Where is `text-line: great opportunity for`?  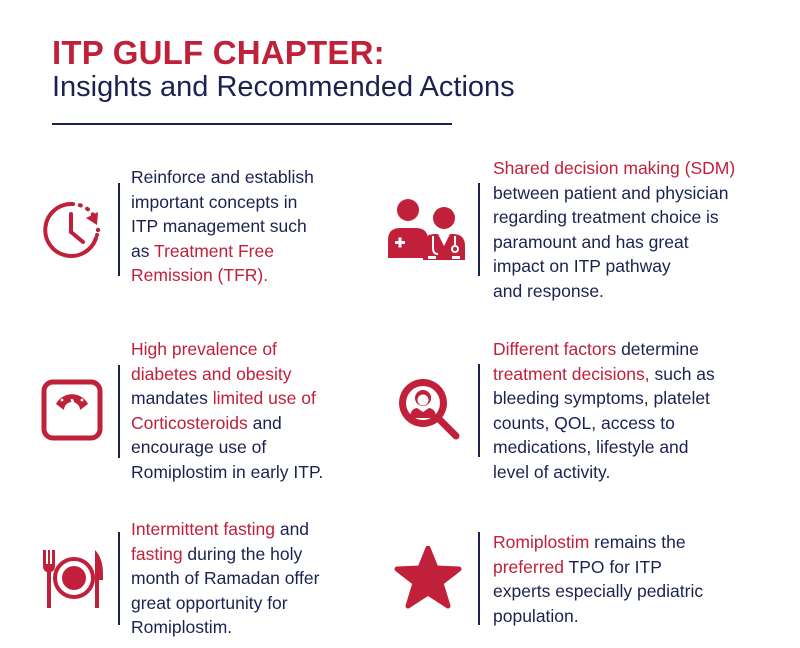 text-line: great opportunity for is located at coordinates (225, 603).